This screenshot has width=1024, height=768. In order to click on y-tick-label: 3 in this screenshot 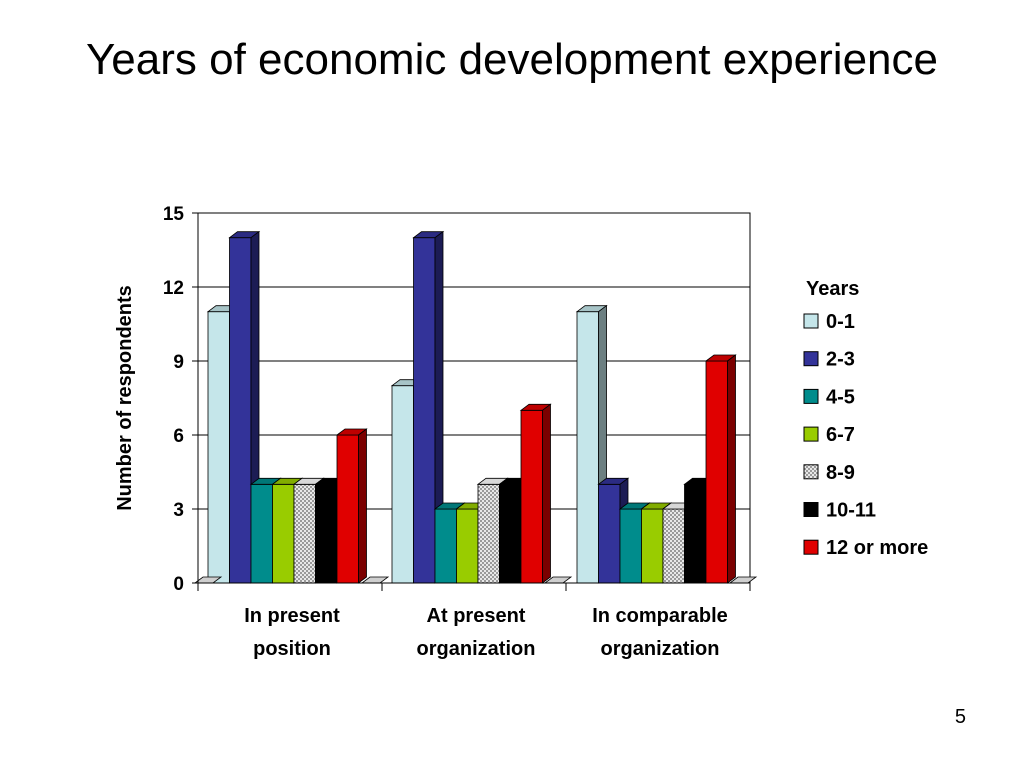, I will do `click(178, 510)`.